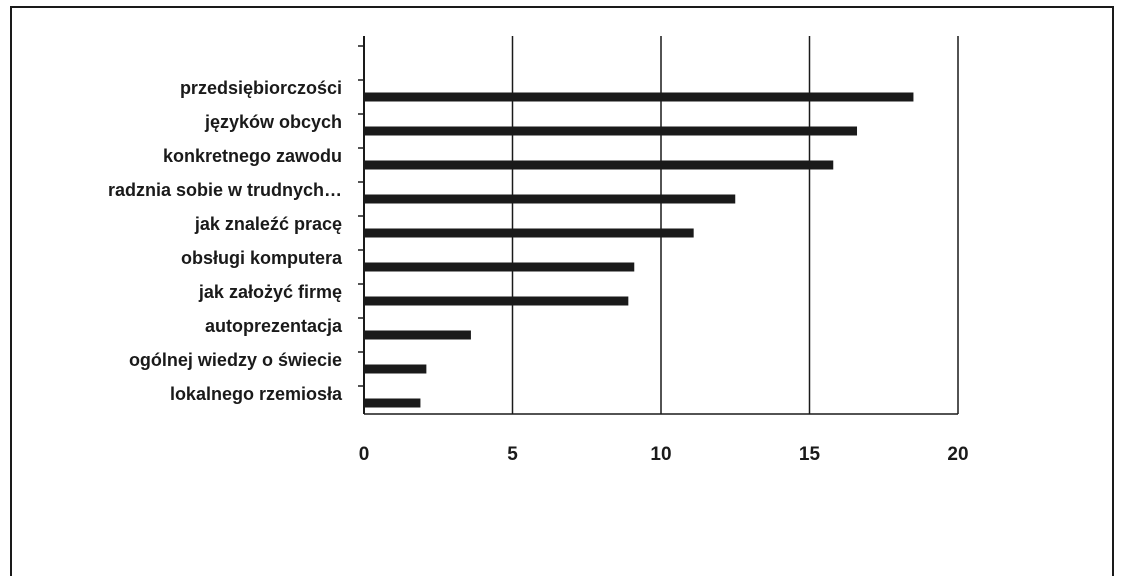 This screenshot has height=576, width=1122. Describe the element at coordinates (268, 224) in the screenshot. I see `category-label: jak znaleźć pracę` at that location.